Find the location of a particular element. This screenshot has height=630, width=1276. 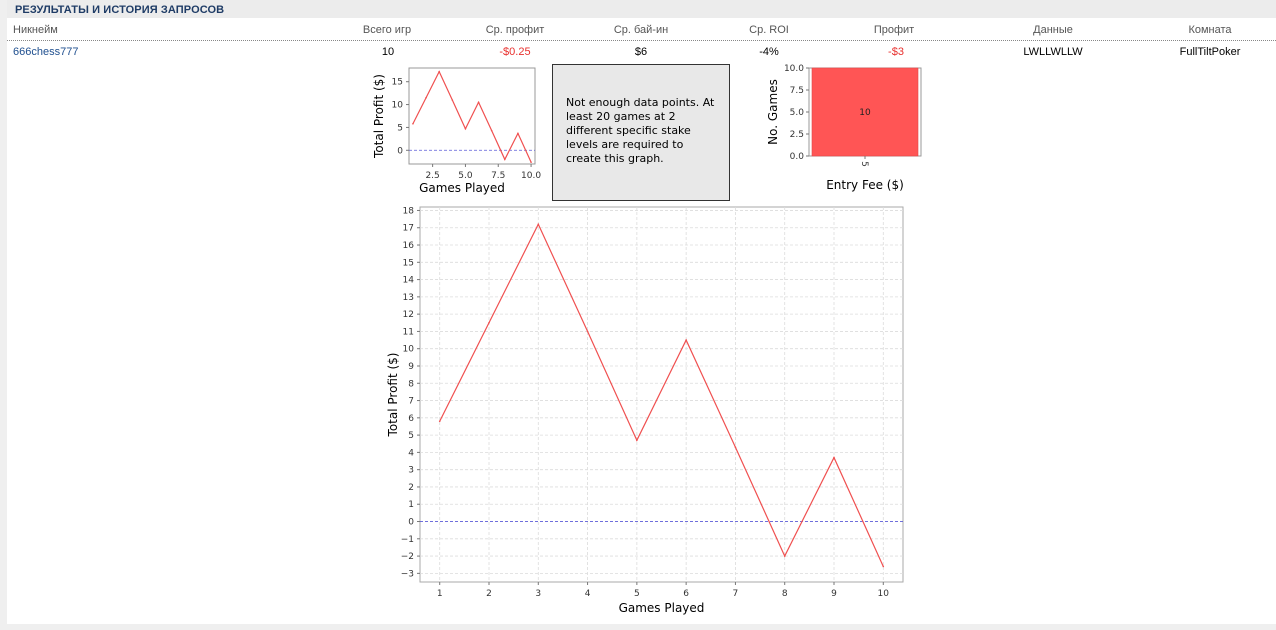

room-value: FullTiltPoker is located at coordinates (1210, 52).